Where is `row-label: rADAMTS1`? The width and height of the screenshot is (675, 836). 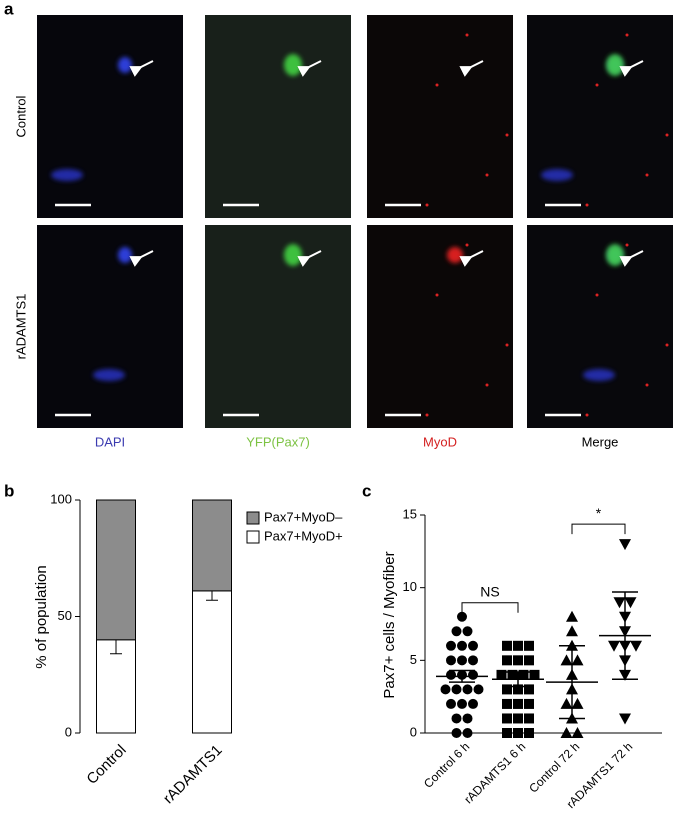 row-label: rADAMTS1 is located at coordinates (20, 327).